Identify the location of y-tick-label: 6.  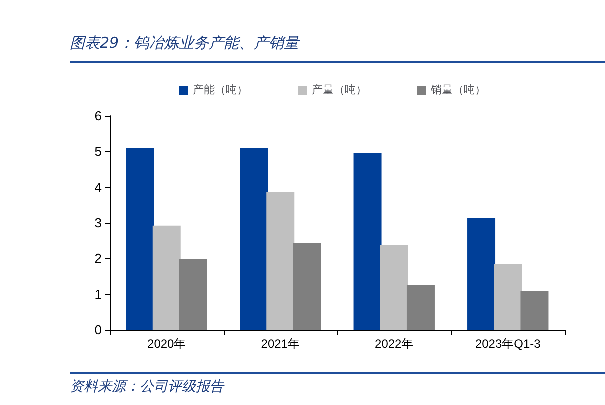
(98, 116).